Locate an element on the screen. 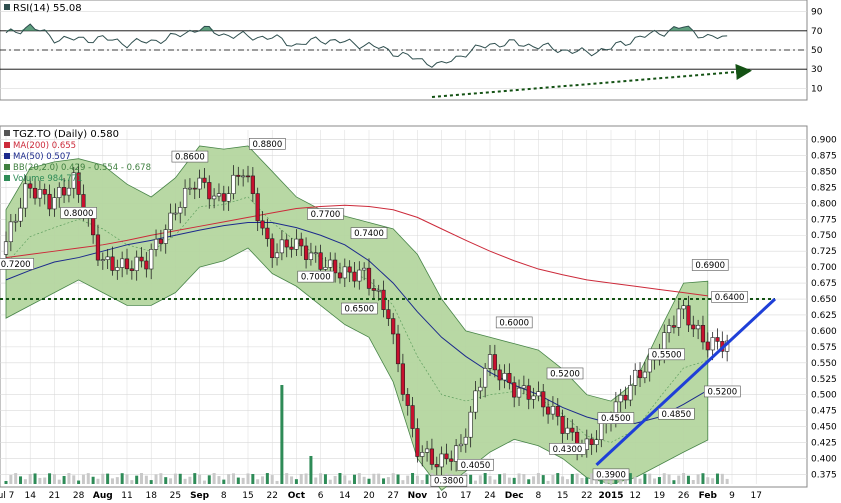 Image resolution: width=841 pixels, height=503 pixels. price-tick-label: 0.500 is located at coordinates (824, 396).